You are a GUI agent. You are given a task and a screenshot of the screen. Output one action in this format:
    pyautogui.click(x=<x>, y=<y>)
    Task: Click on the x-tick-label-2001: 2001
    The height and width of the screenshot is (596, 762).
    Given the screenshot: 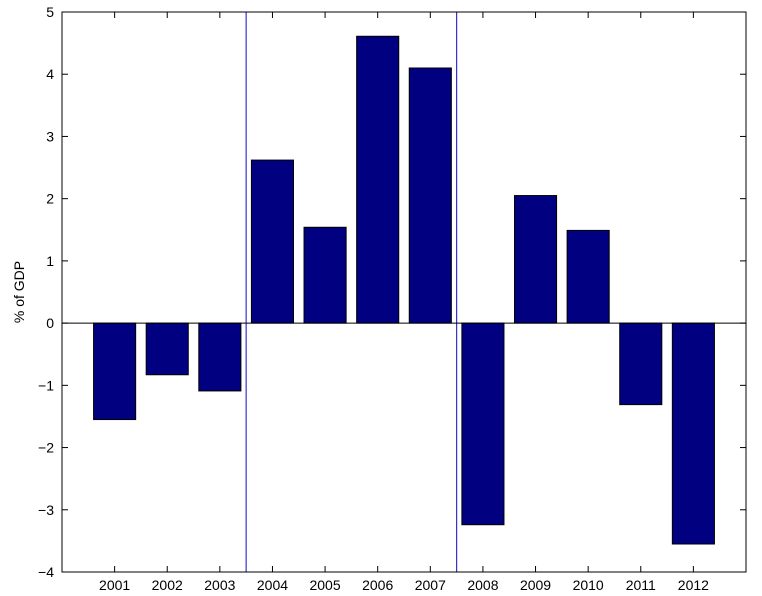 What is the action you would take?
    pyautogui.click(x=114, y=585)
    